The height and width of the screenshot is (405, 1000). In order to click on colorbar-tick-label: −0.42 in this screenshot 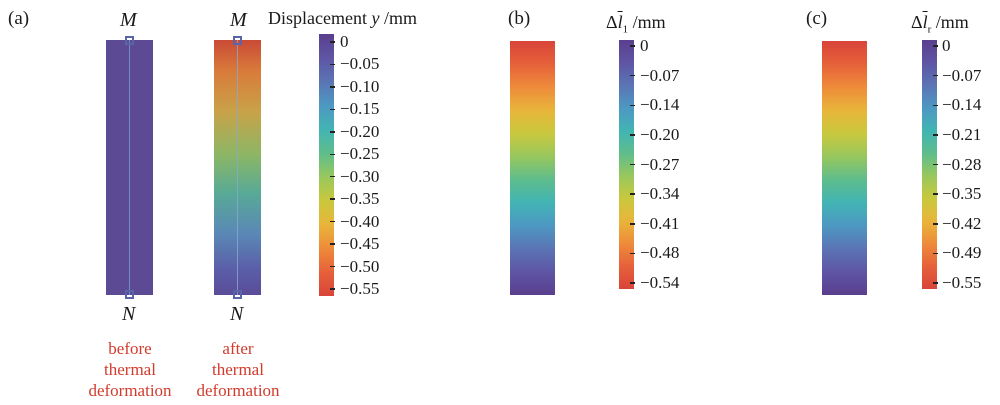, I will do `click(962, 223)`.